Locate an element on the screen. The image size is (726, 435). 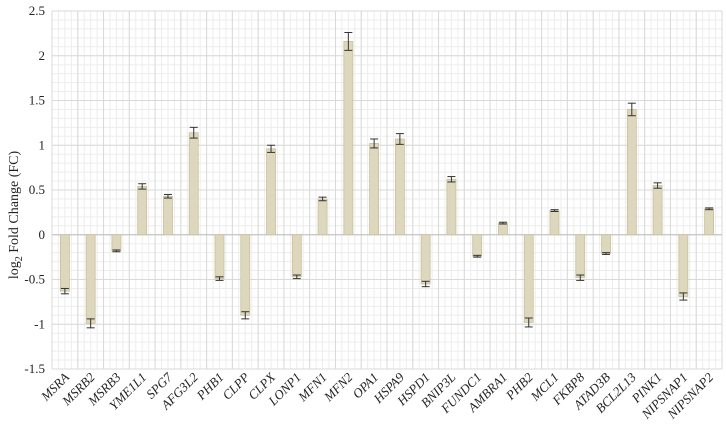
bar-fkbp8 is located at coordinates (580, 256).